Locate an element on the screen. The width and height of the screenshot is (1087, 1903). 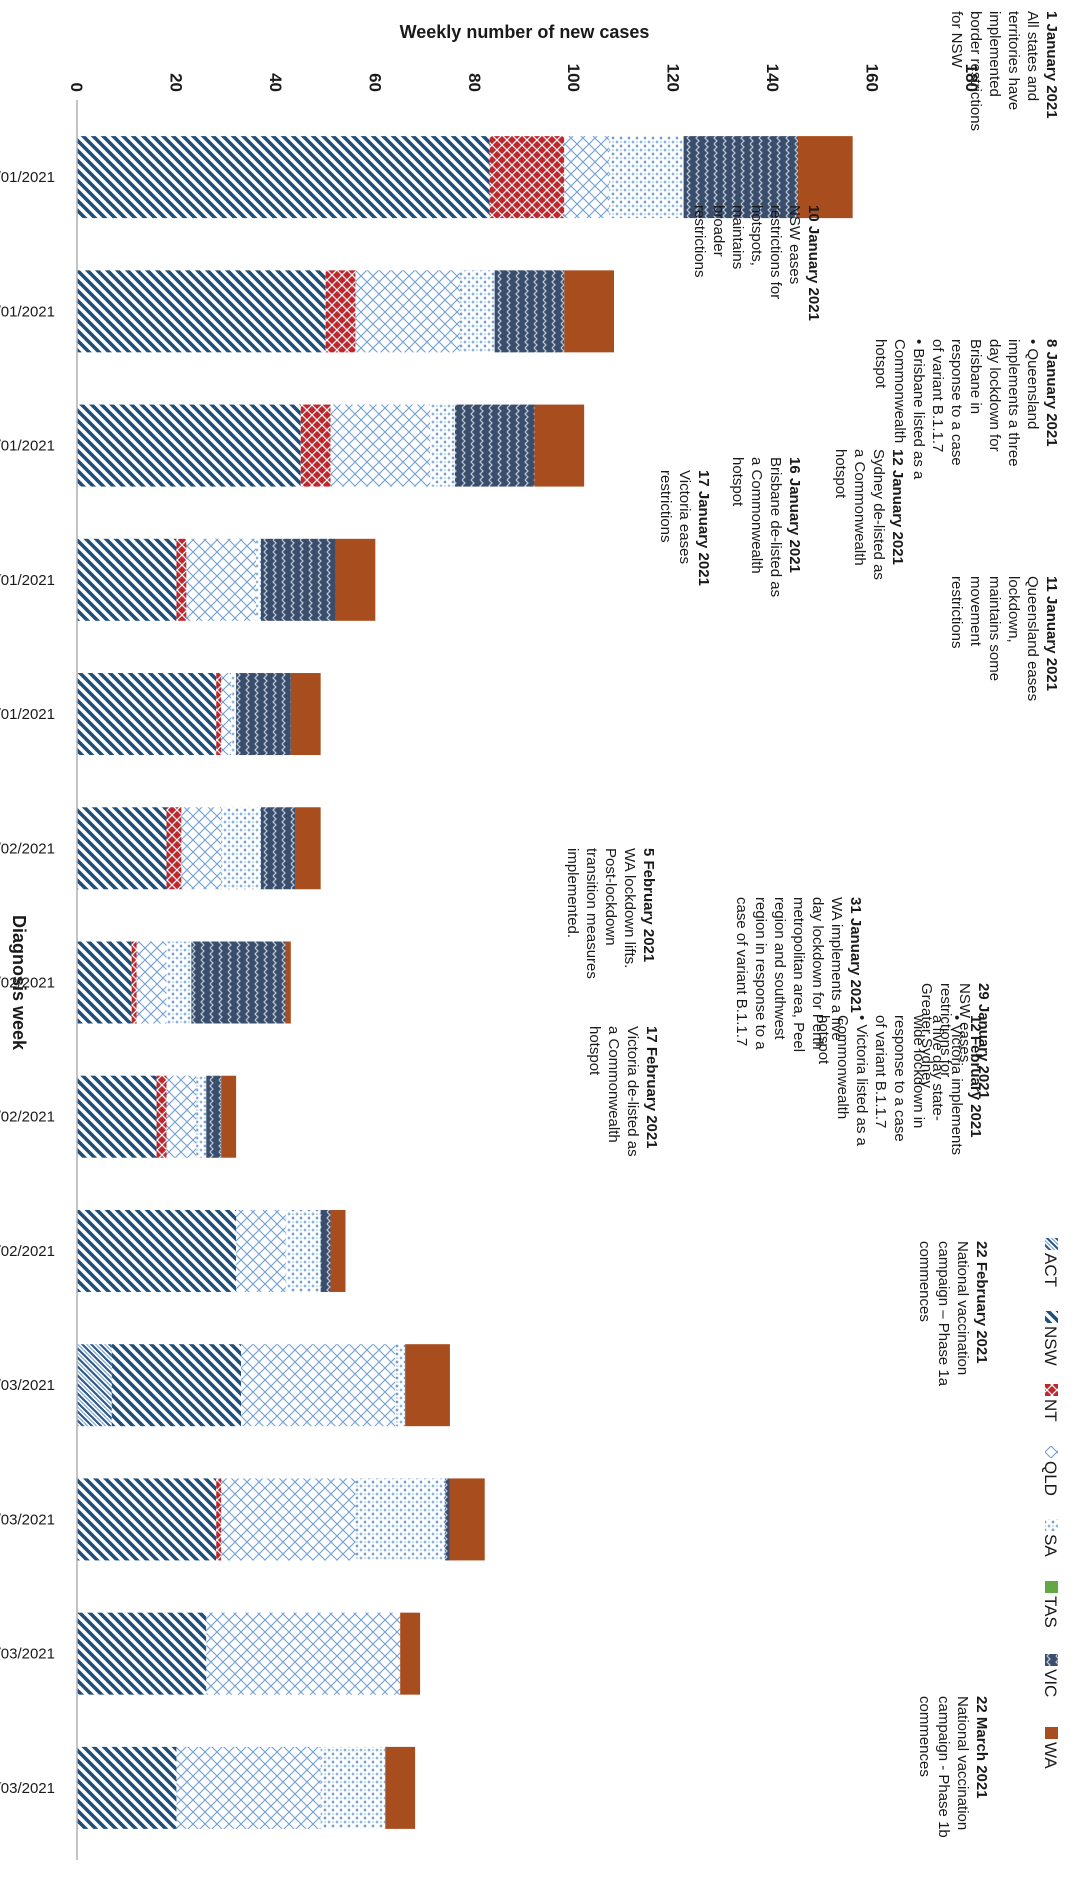
legend-swatch-act is located at coordinates (1051, 1244).